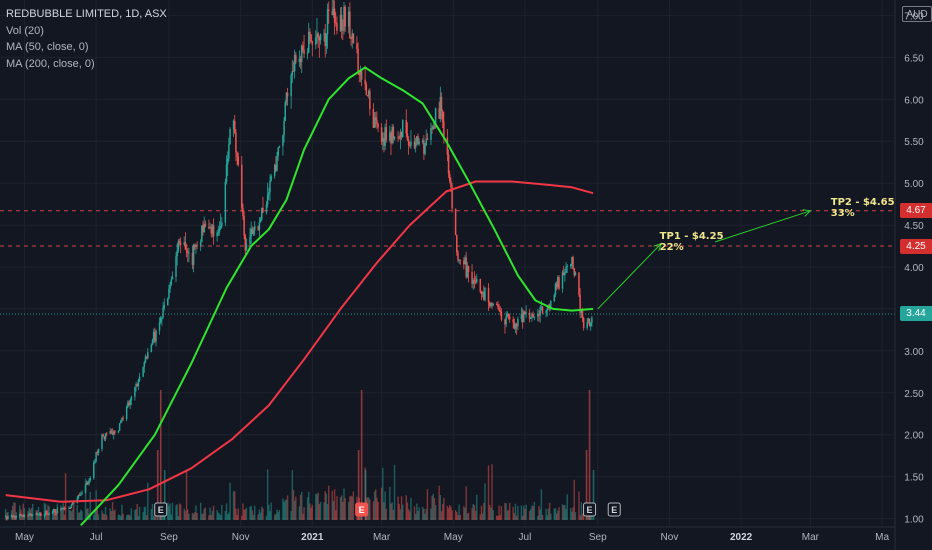 Image resolution: width=932 pixels, height=550 pixels. Describe the element at coordinates (47, 47) in the screenshot. I see `legend-ma50: MA (50, close, 0)` at that location.